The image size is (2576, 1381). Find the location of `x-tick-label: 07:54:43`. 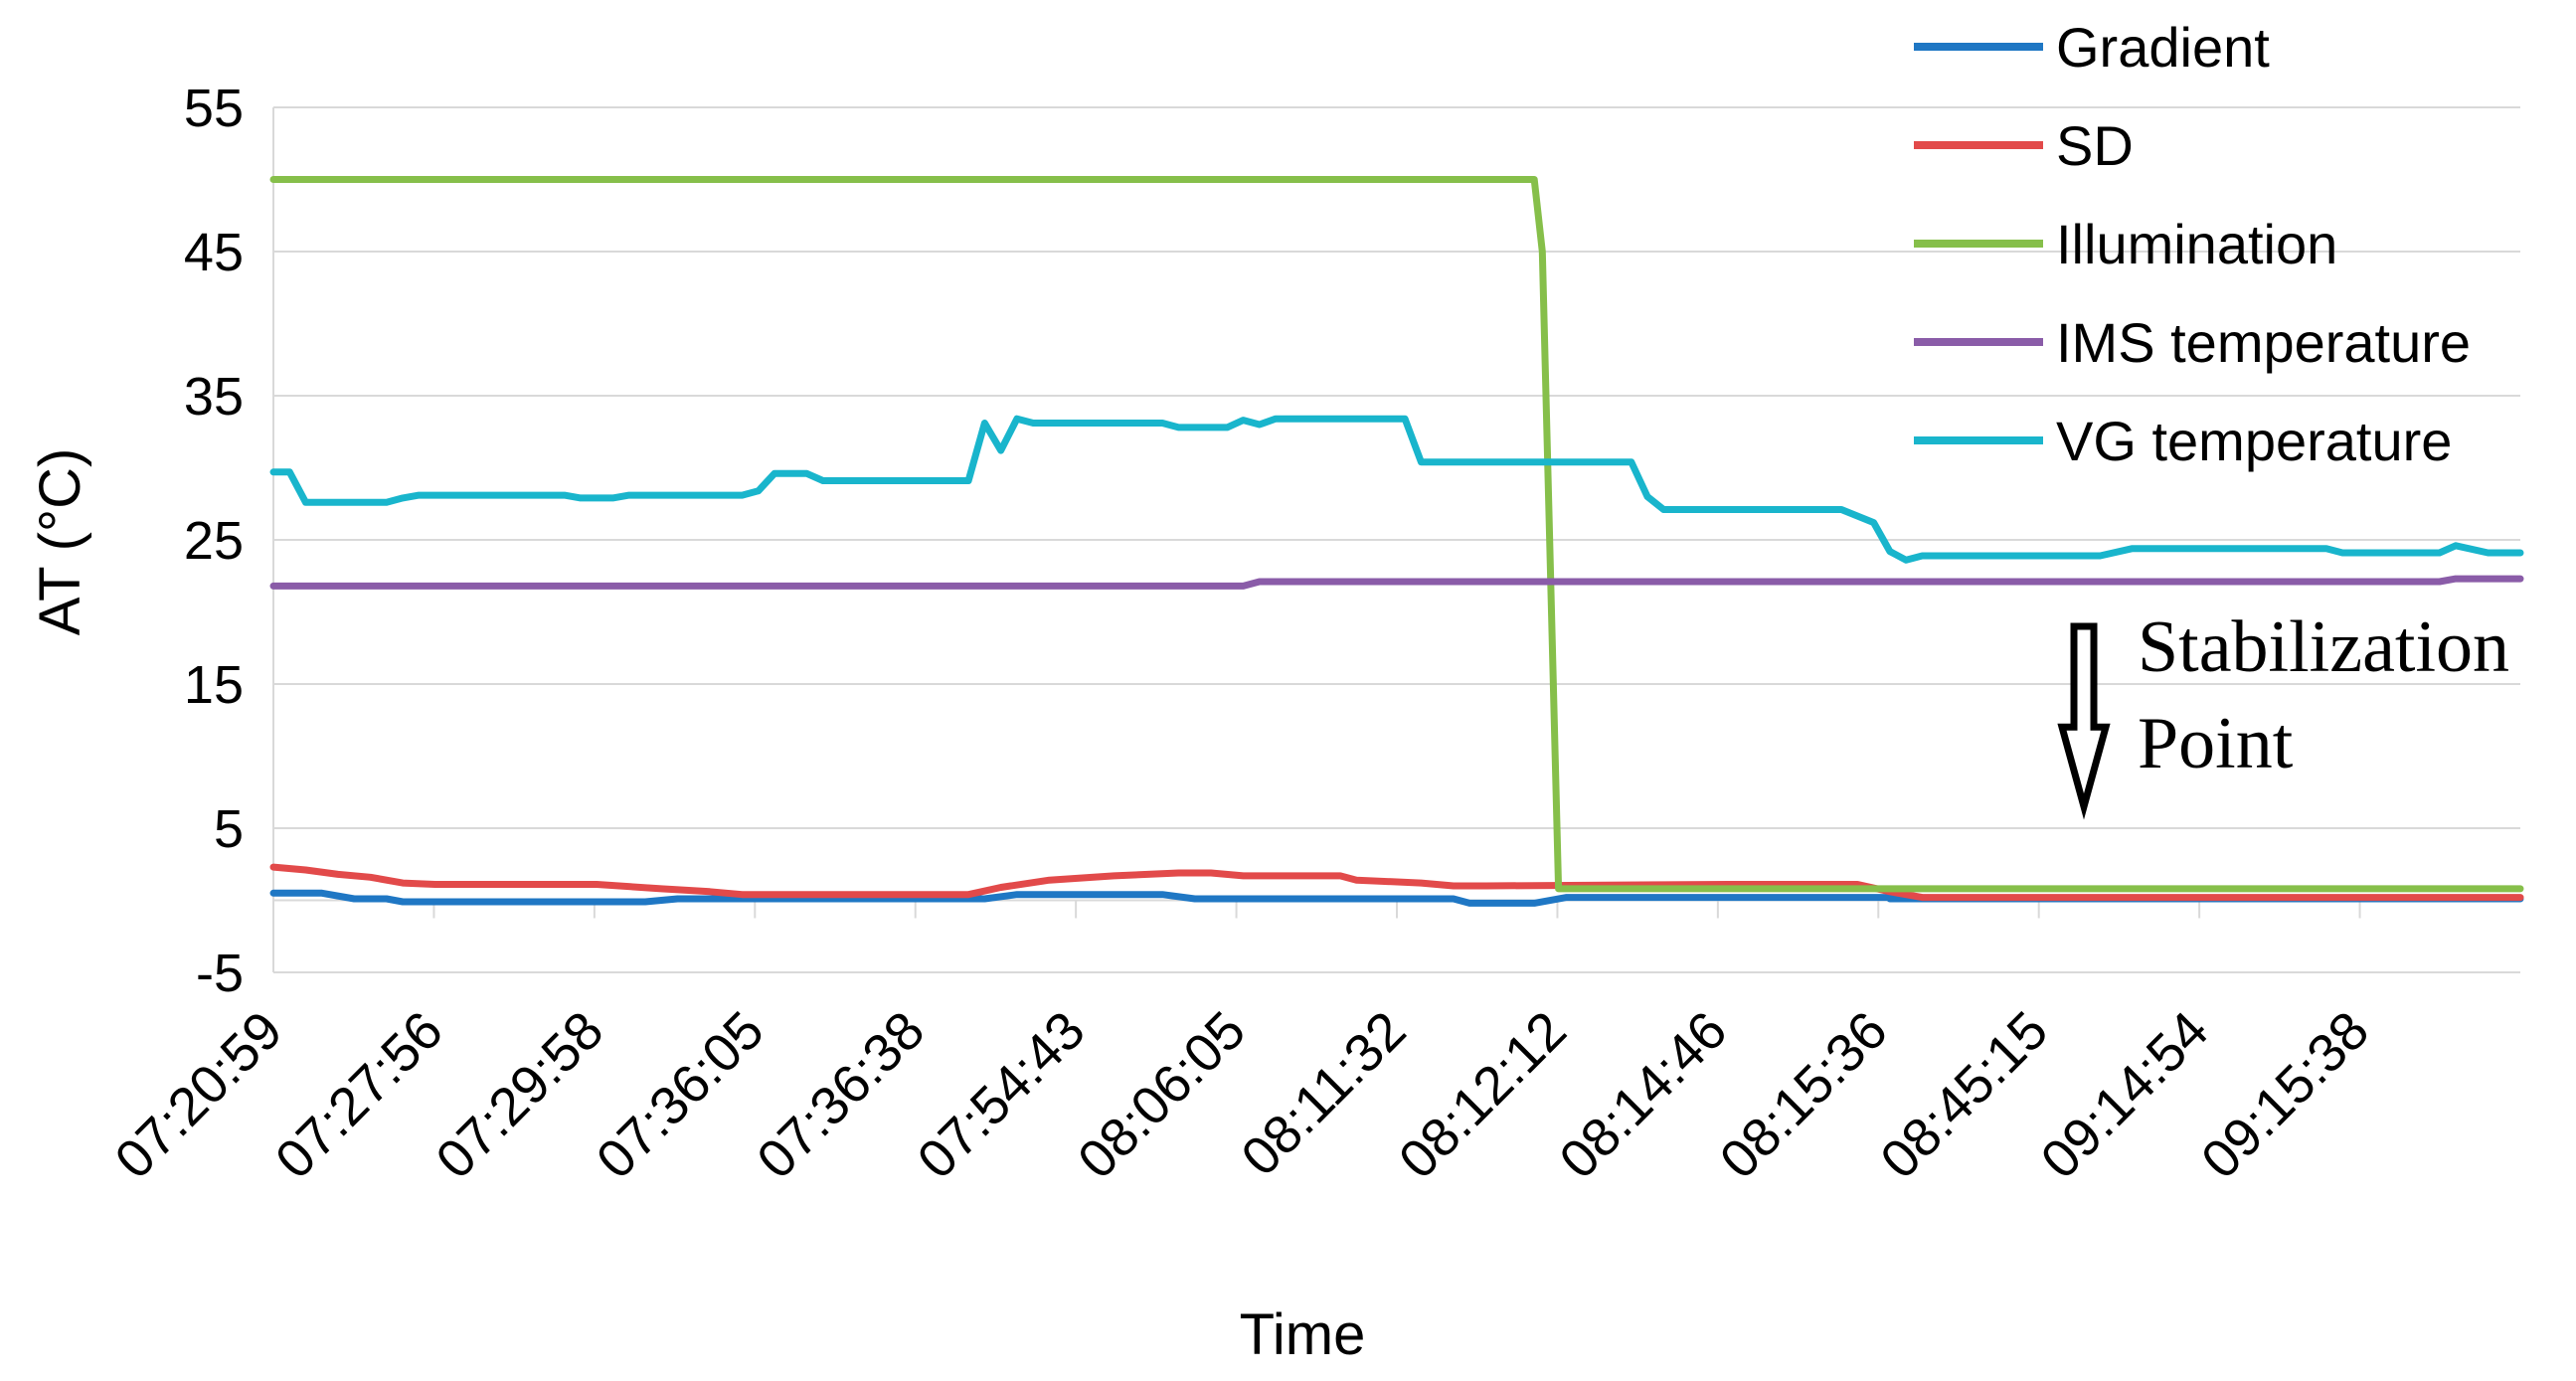

x-tick-label: 07:54:43 is located at coordinates (1002, 1095).